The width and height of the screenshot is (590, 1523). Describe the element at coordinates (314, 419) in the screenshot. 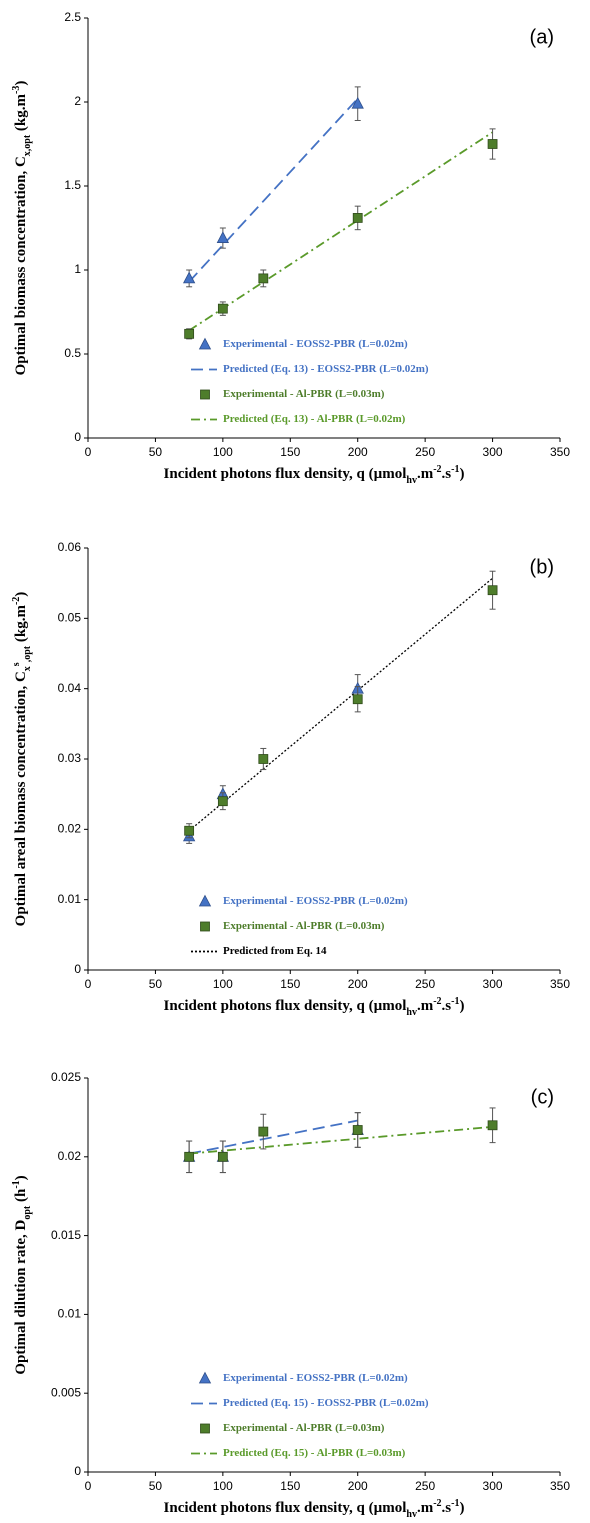

I see `legend-label: Predicted (Eq. 13) - Al-PBR (L=0.02m)` at that location.